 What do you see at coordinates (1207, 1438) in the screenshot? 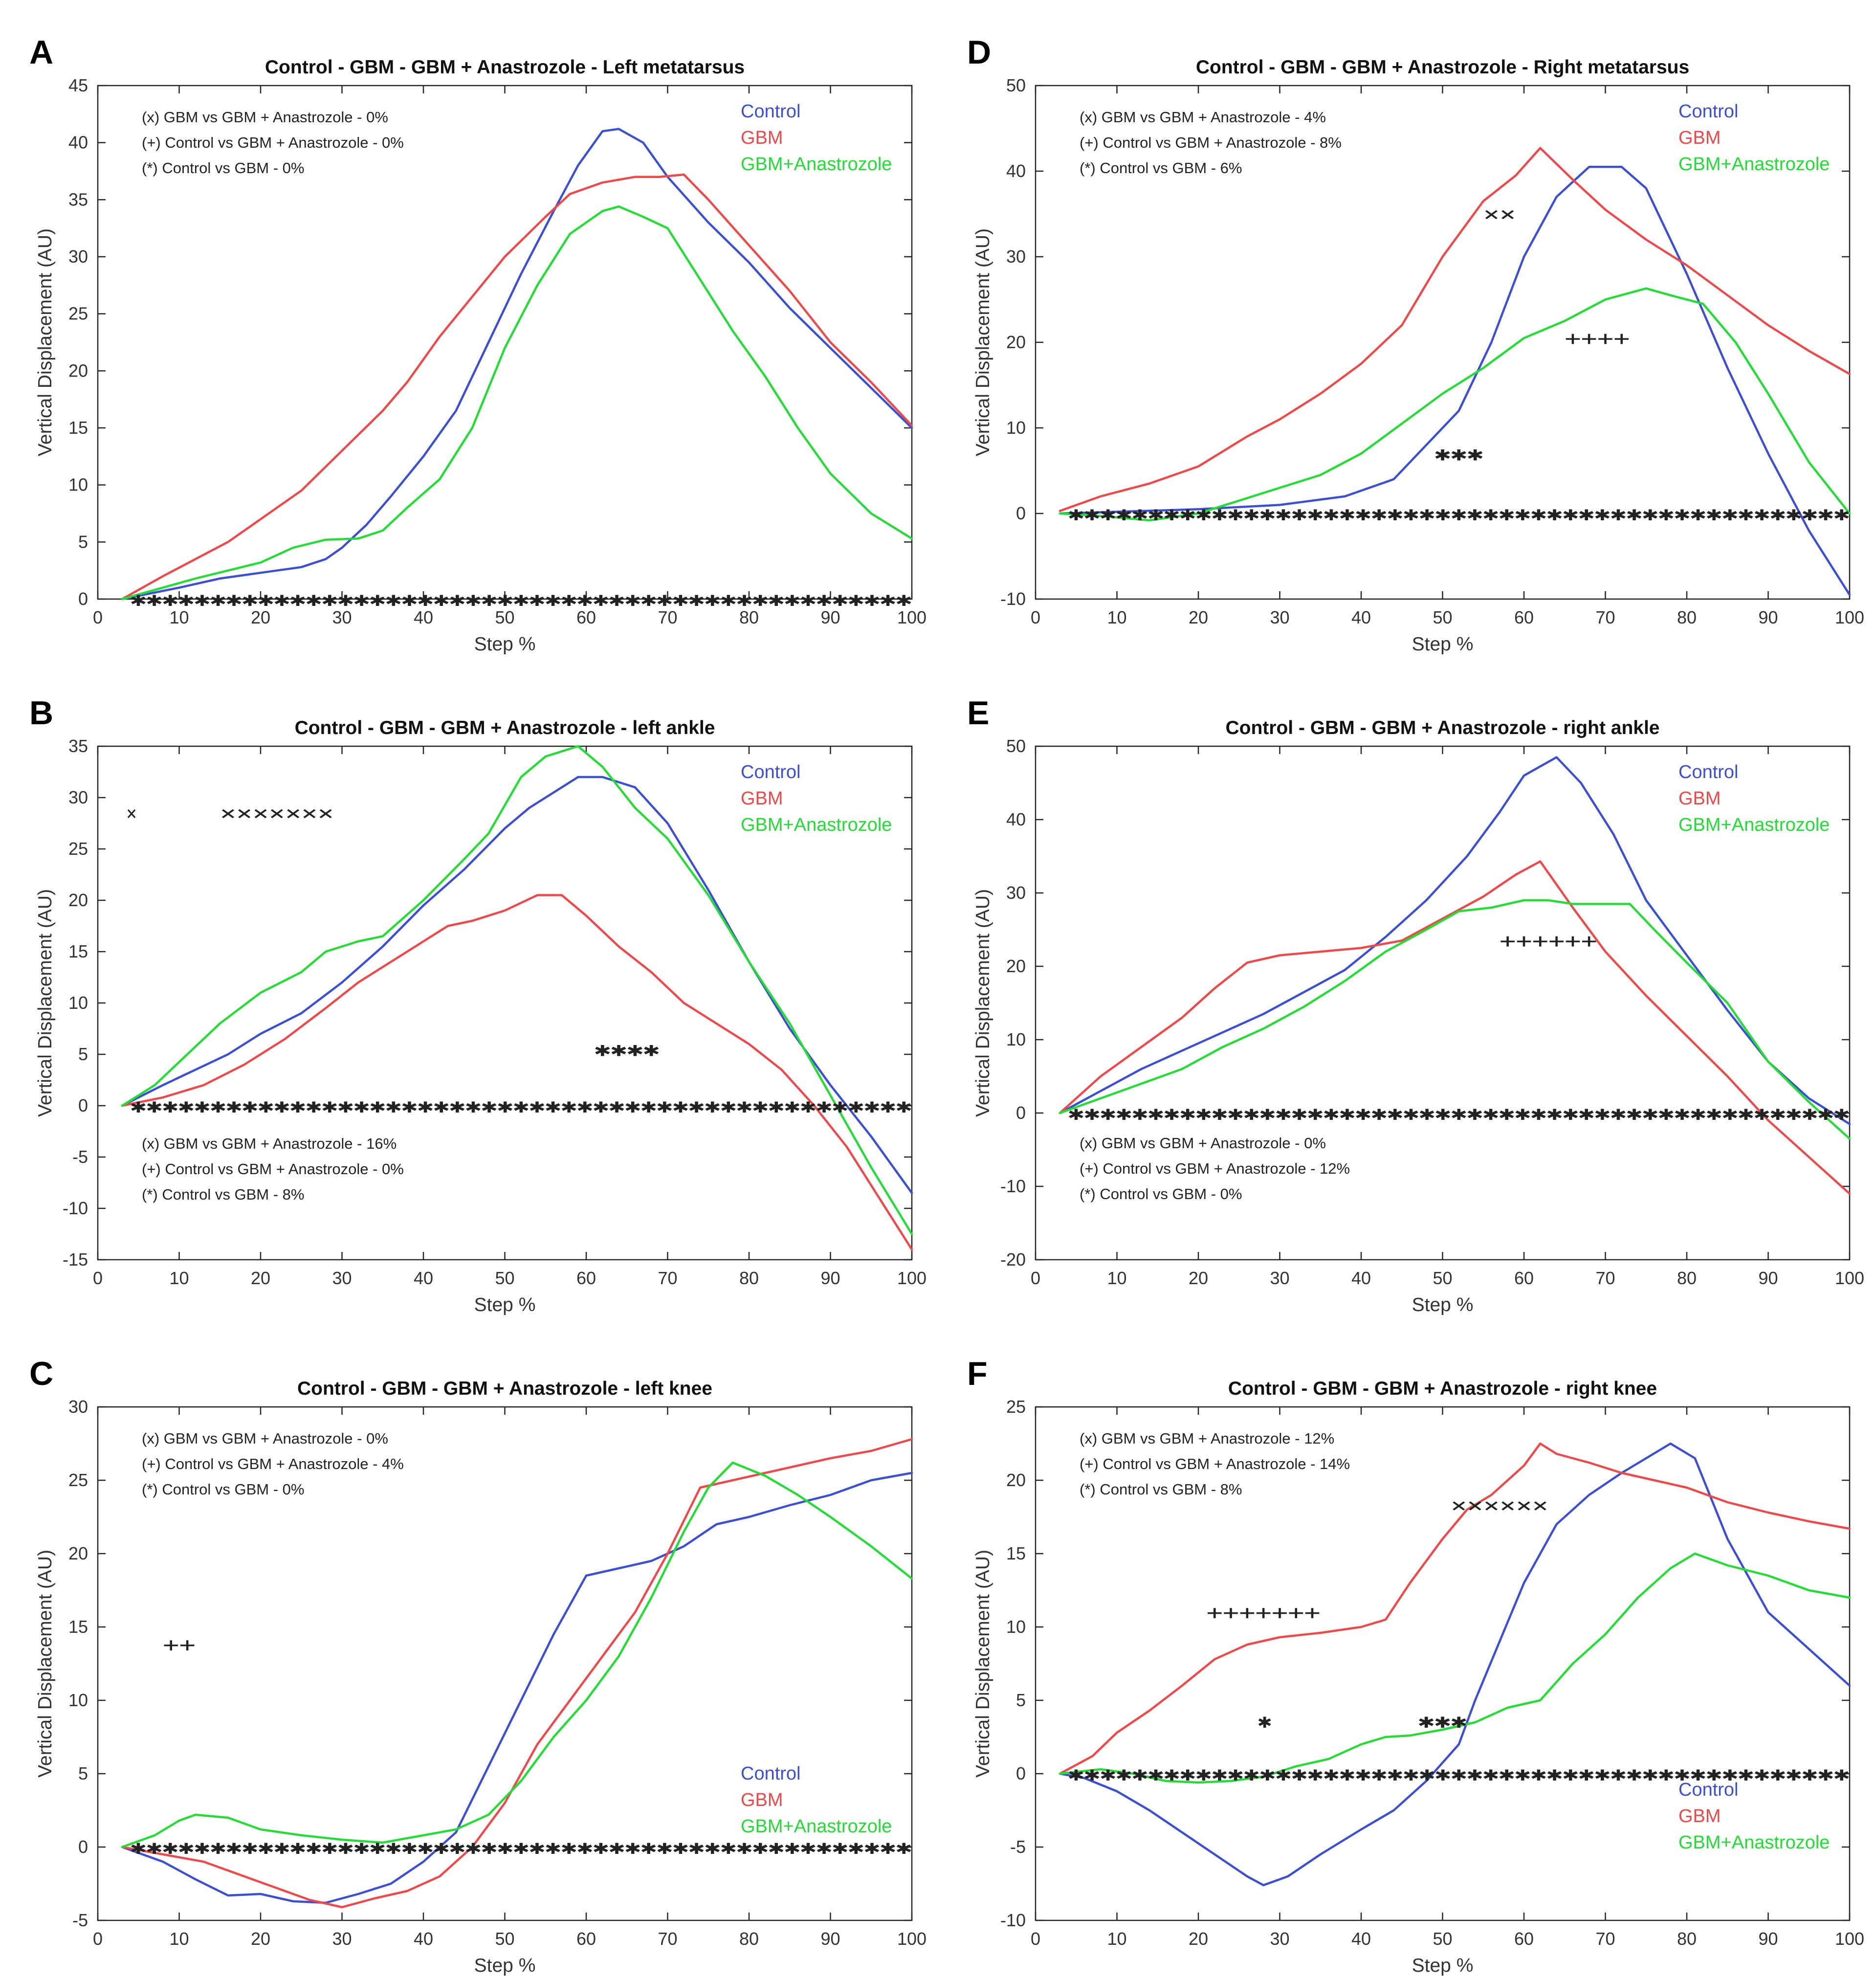
I see `stats-line: (x) GBM vs GBM + Anastrozole - 12%` at bounding box center [1207, 1438].